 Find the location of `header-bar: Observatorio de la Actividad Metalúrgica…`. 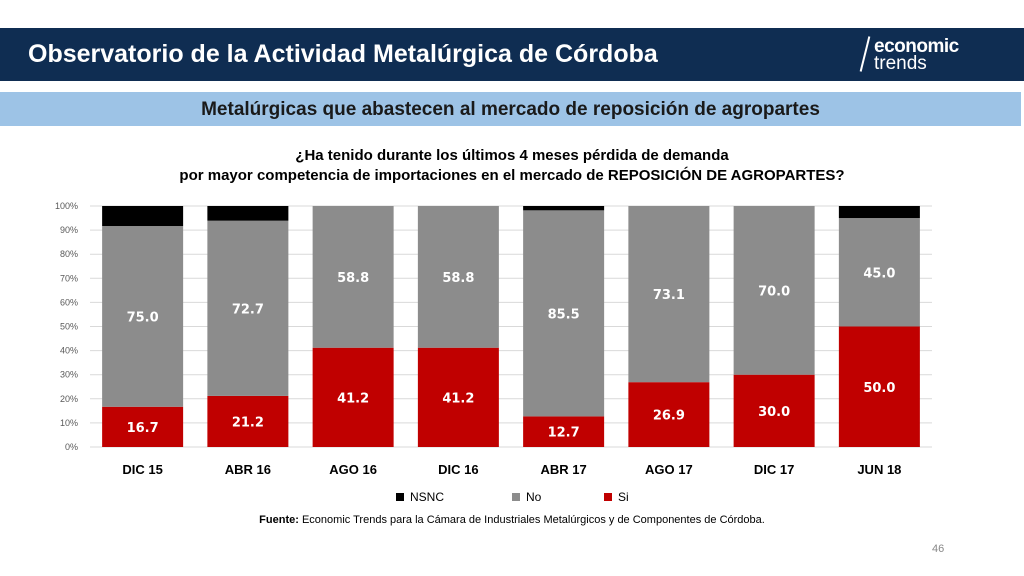

header-bar: Observatorio de la Actividad Metalúrgica… is located at coordinates (512, 54).